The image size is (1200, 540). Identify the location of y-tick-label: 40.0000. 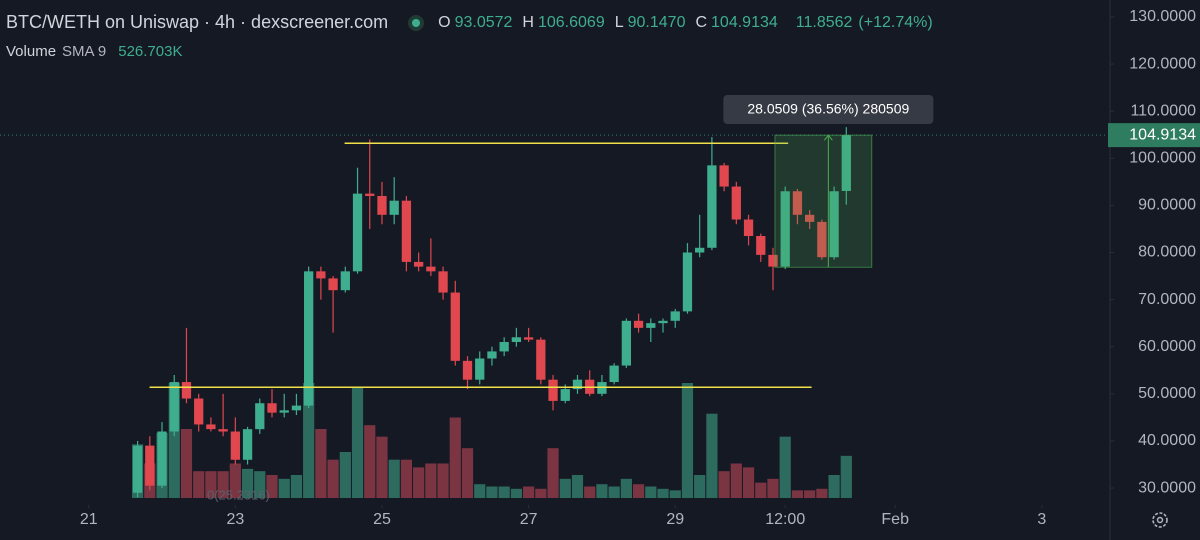
(1167, 440).